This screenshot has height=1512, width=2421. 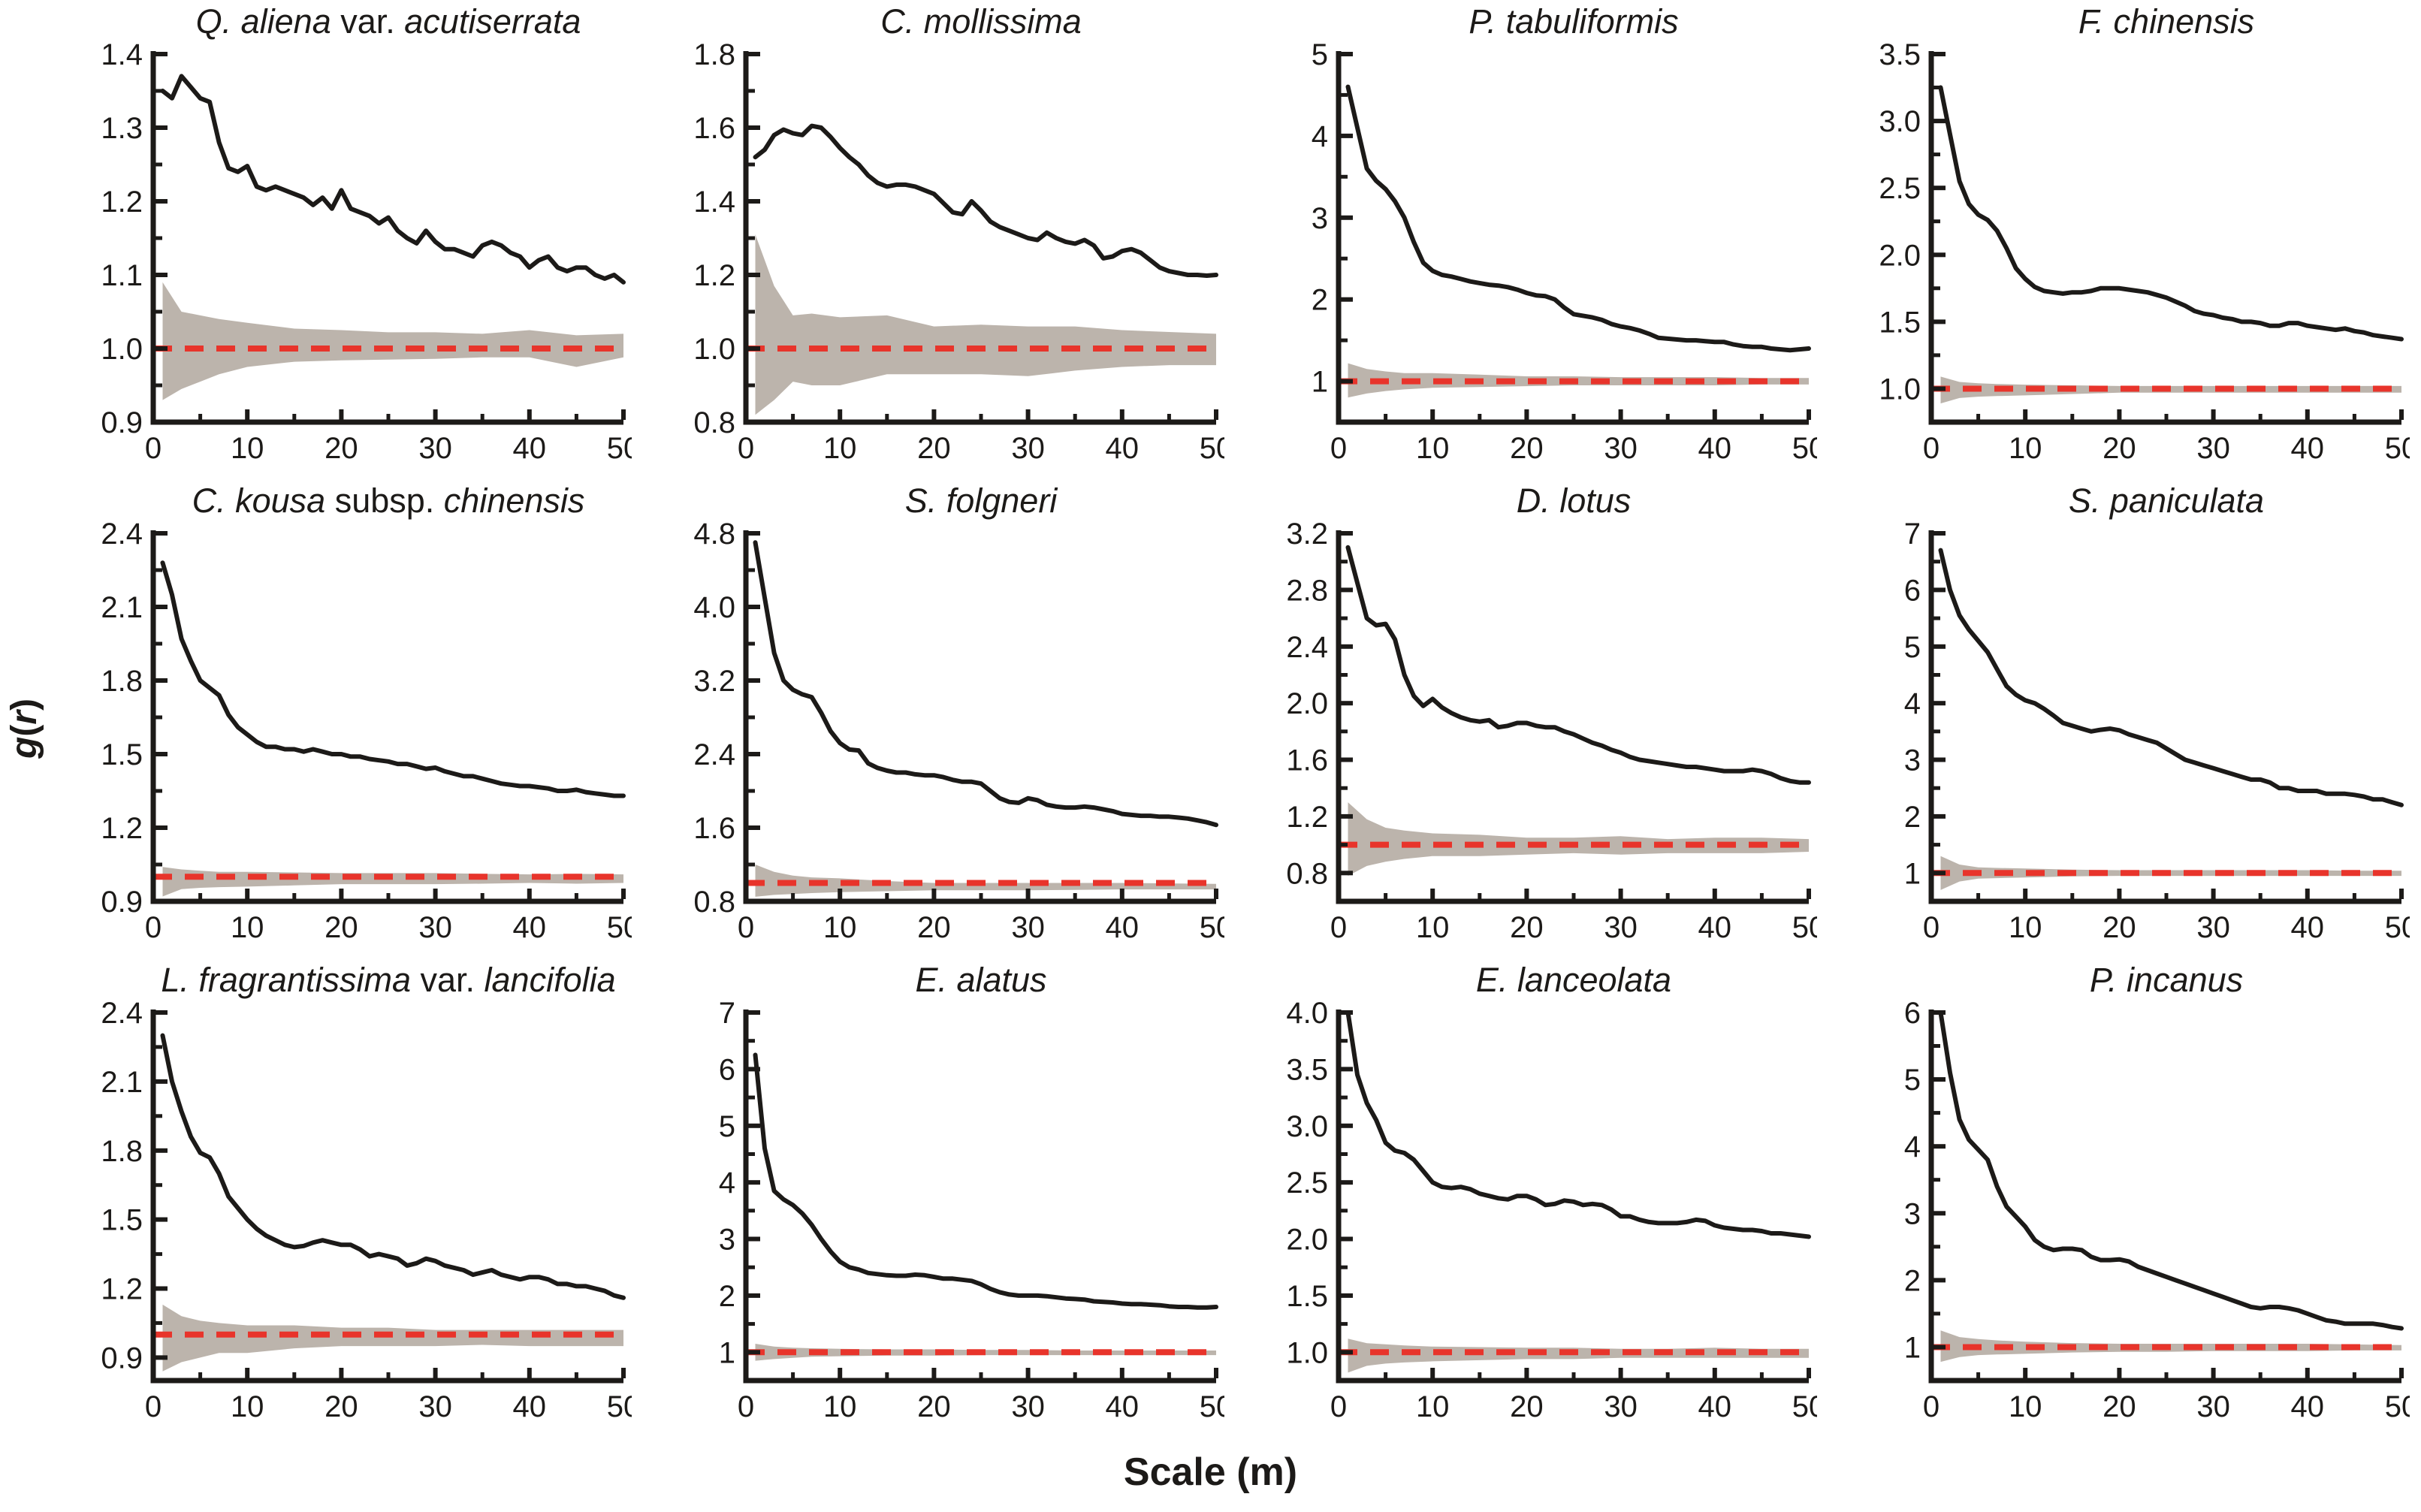 I want to click on panel-s-folgneri: 0 10 20 30 40 50 0.8 1.6 2.4 3.2 4.0 4.8 S. folgneri, so click(x=958, y=714).